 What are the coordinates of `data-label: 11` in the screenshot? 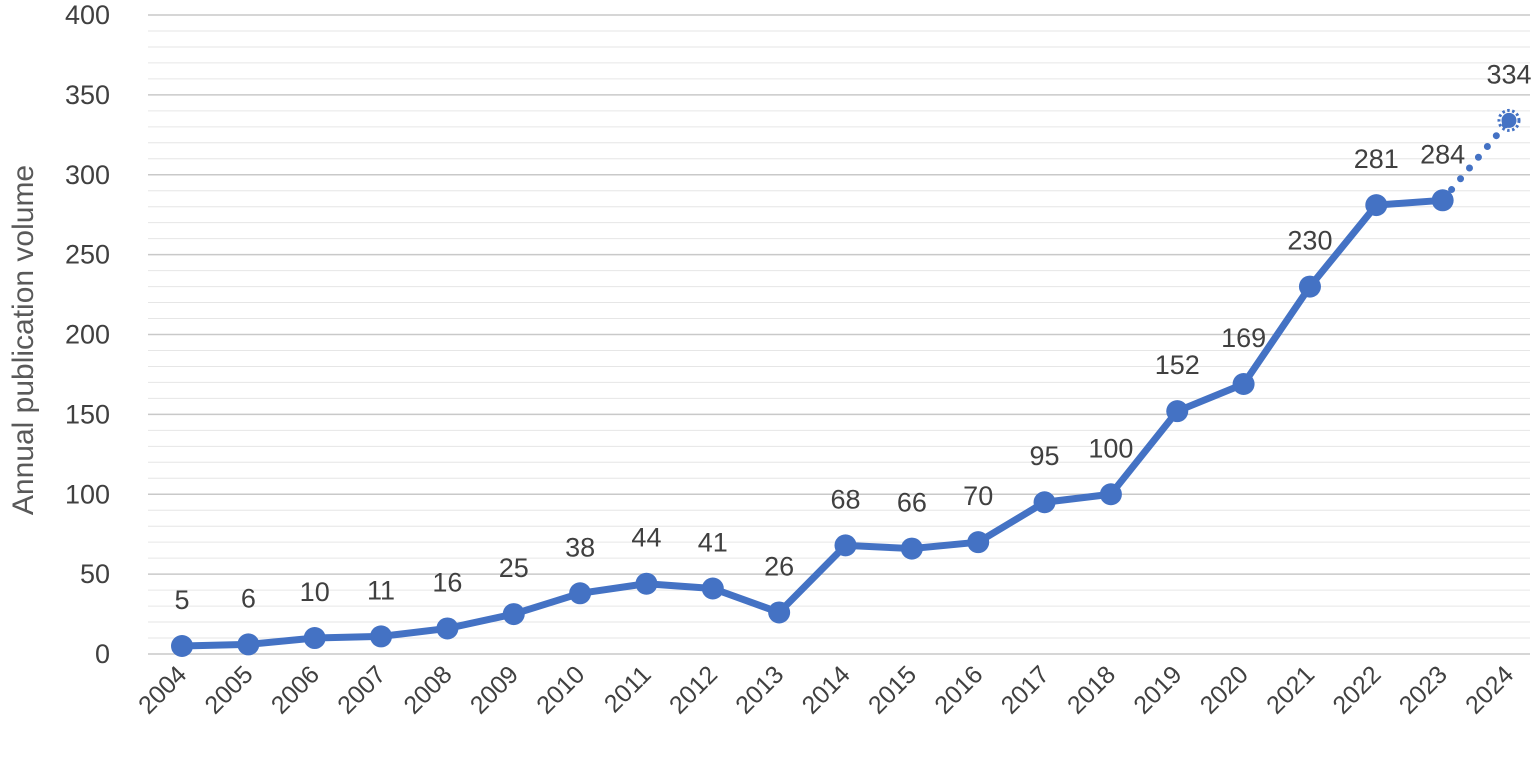 It's located at (381, 590).